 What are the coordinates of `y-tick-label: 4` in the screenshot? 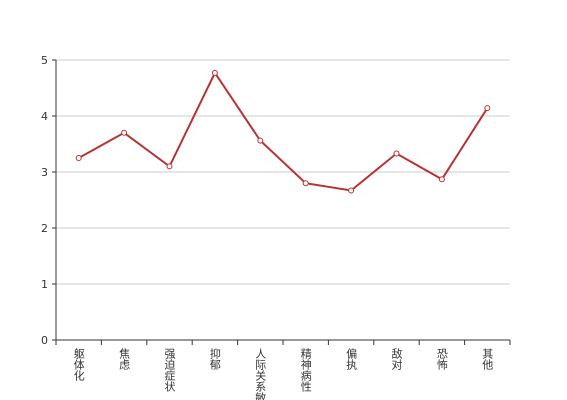 It's located at (44, 116).